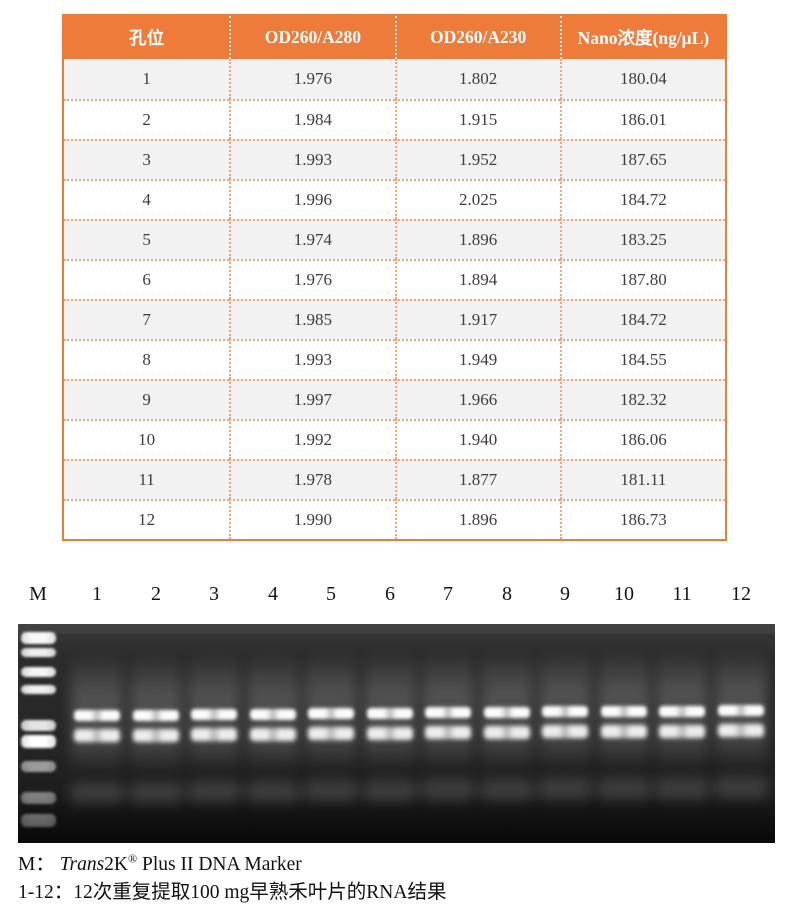 Image resolution: width=792 pixels, height=916 pixels. I want to click on conc-cell: 182.32, so click(642, 399).